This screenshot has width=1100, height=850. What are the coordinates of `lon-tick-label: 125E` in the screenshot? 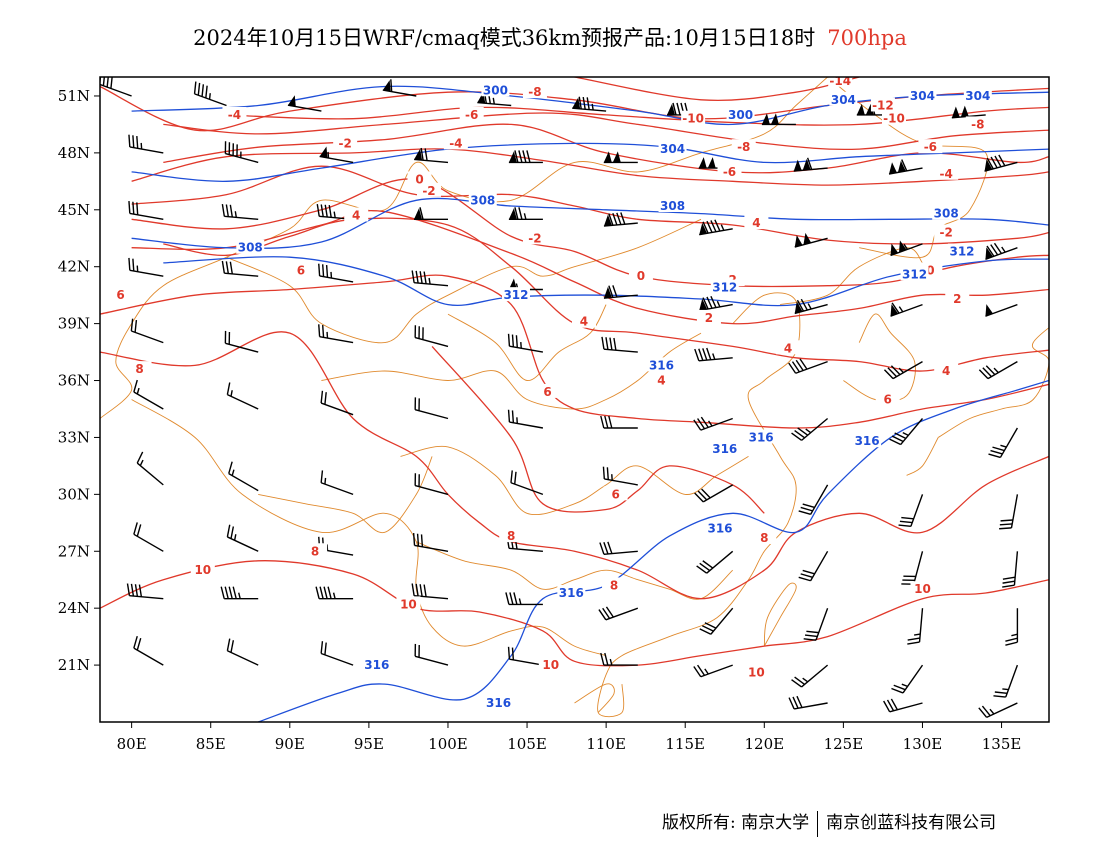 It's located at (844, 744).